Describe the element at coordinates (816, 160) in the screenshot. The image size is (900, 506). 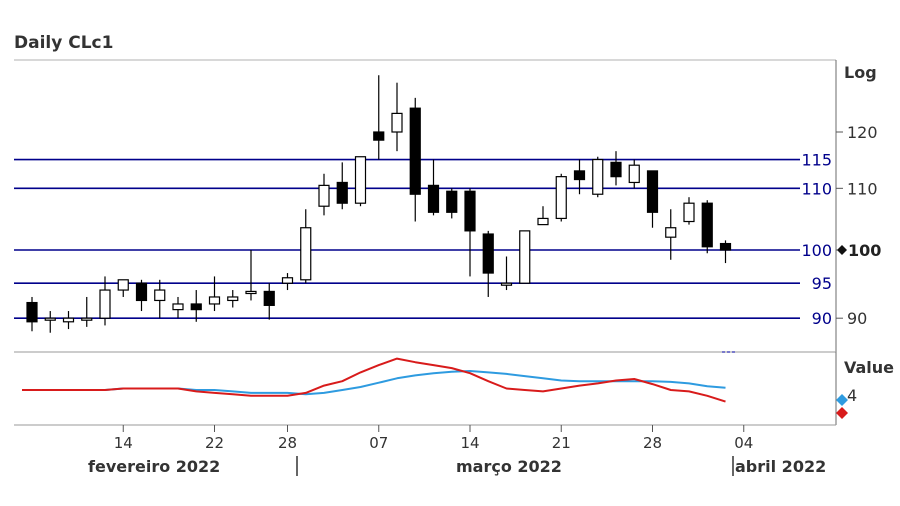
I see `level-label-115: 115` at that location.